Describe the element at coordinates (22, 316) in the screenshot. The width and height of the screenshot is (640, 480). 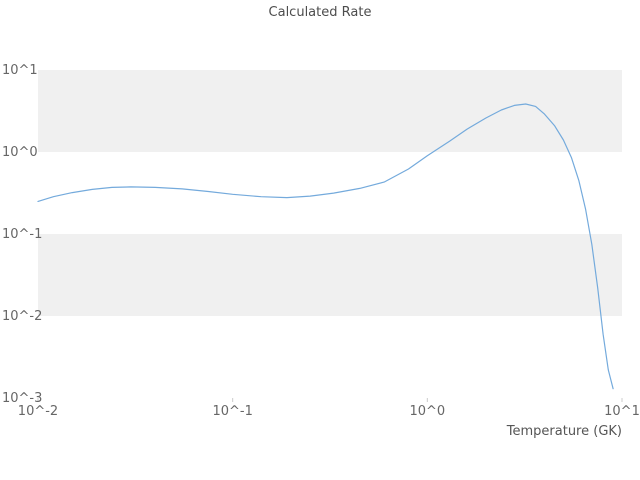
I see `y-tick-label: 10^-2` at that location.